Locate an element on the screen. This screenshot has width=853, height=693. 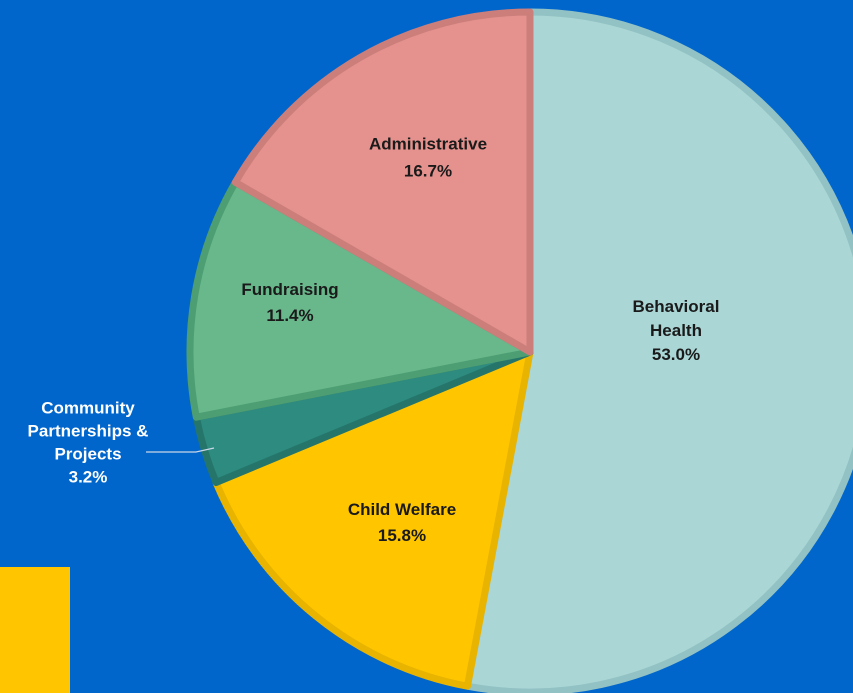
decorative-yellow-block is located at coordinates (35, 630).